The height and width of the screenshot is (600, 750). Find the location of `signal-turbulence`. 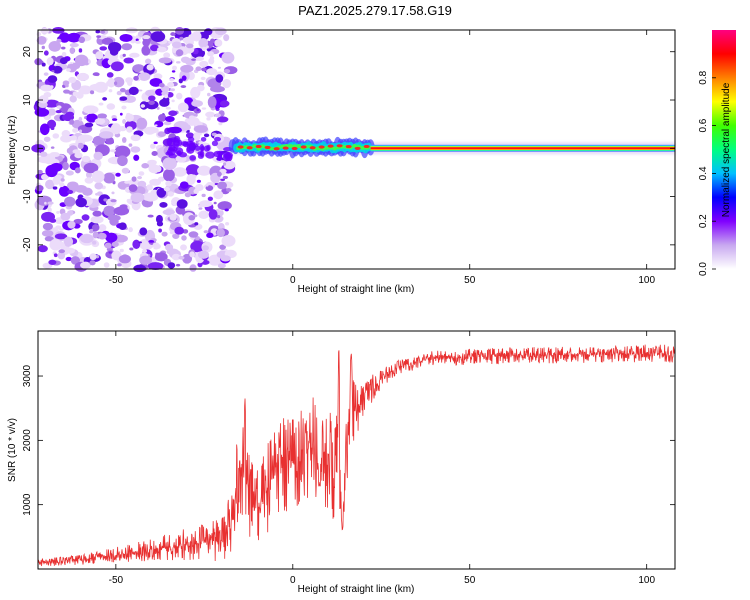

signal-turbulence is located at coordinates (299, 146).